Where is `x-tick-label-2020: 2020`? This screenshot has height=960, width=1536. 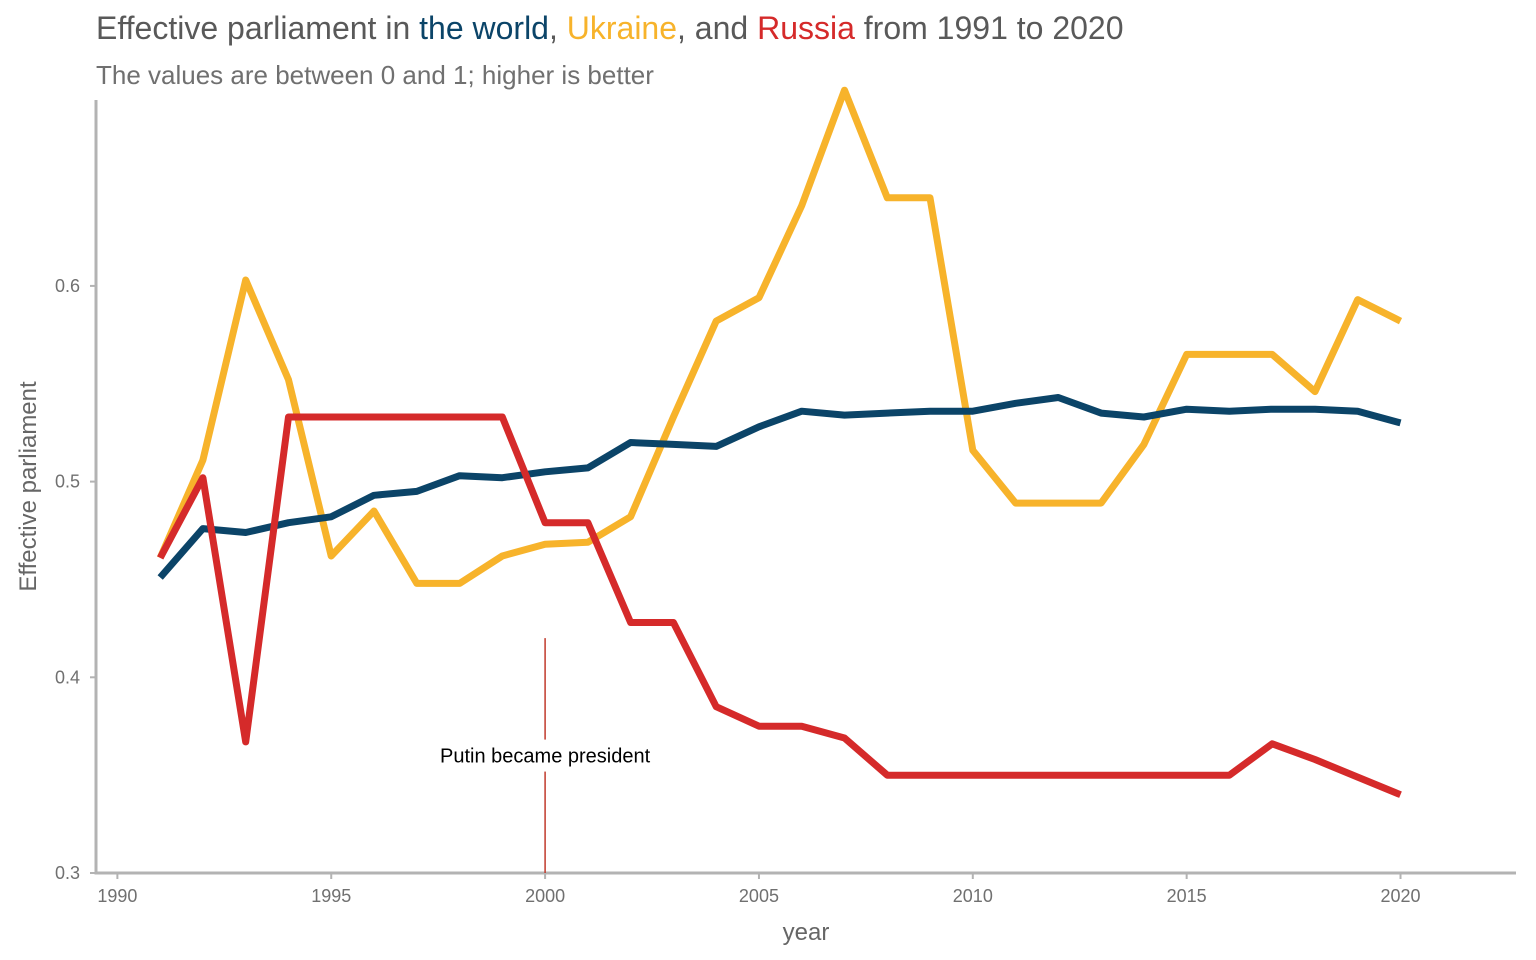 x-tick-label-2020: 2020 is located at coordinates (1400, 896).